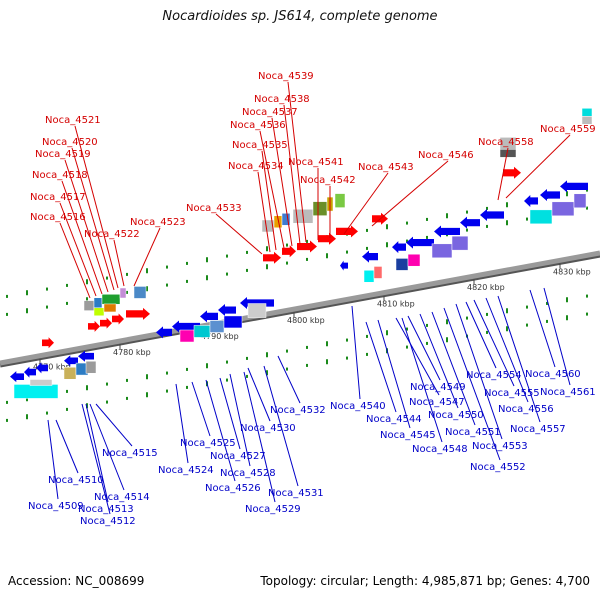  I want to click on gene-label-reverse: Noca_4513, so click(106, 509).